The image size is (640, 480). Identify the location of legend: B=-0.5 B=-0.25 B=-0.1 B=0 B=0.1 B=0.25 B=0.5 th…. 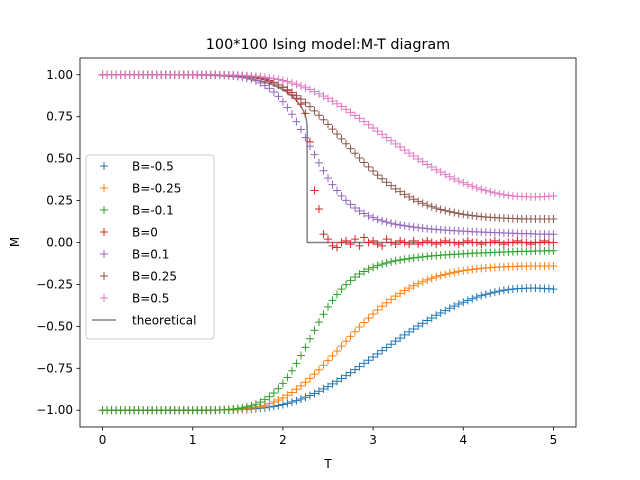
(150, 247).